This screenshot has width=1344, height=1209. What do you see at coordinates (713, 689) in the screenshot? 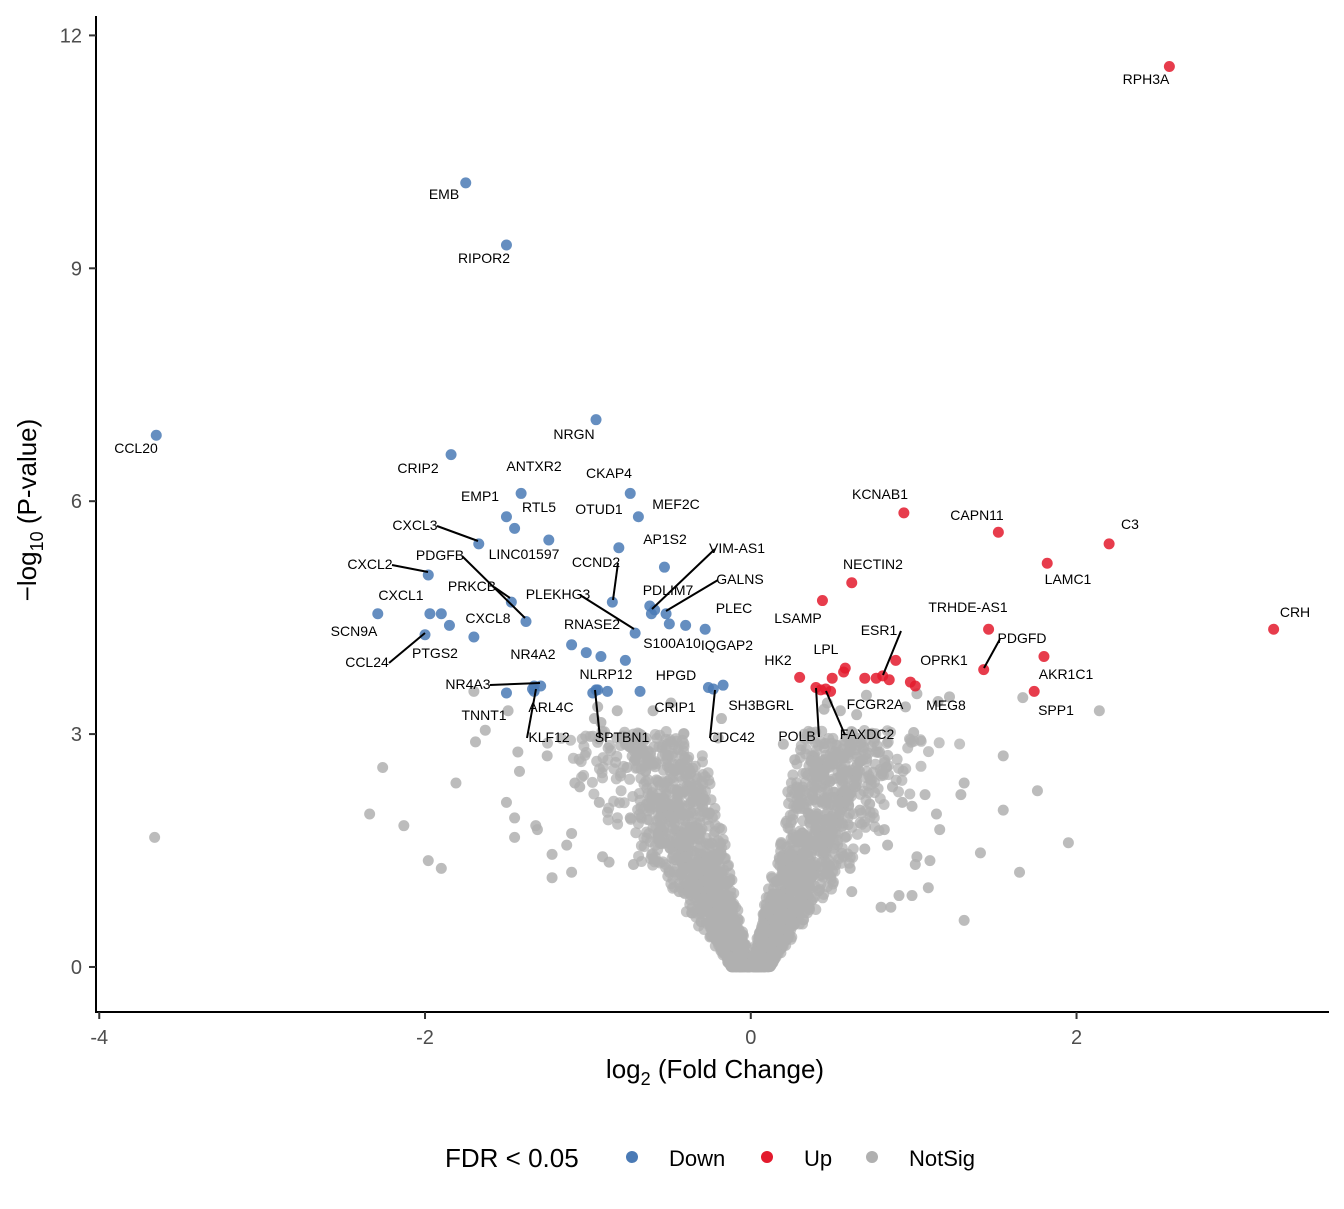
I see `point-cdc42` at bounding box center [713, 689].